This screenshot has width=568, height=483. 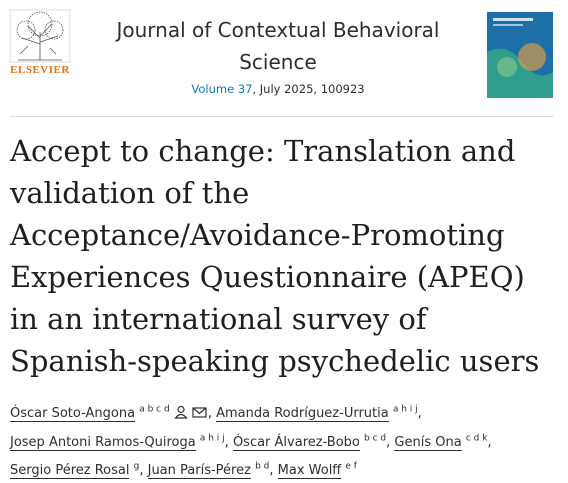 I want to click on affiliations: b c d, so click(x=375, y=438).